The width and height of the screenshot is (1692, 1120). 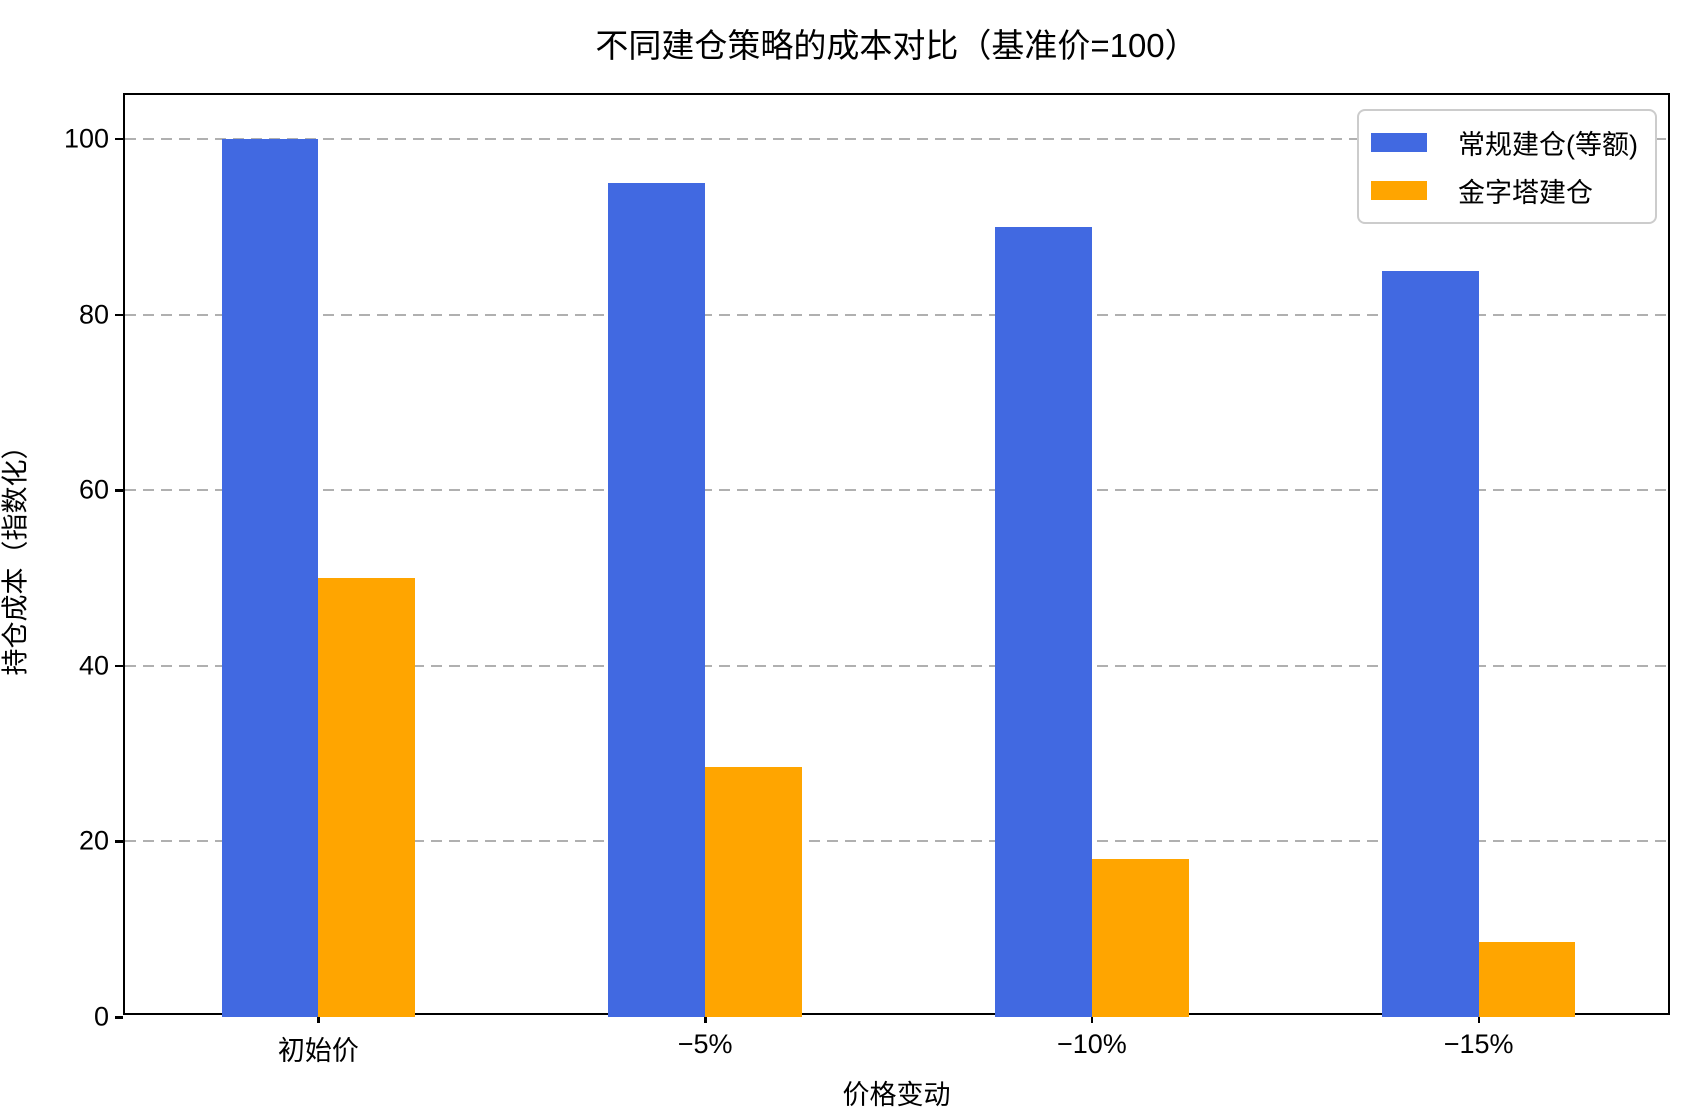 I want to click on legend-row: 常规建仓(等额), so click(x=1504, y=142).